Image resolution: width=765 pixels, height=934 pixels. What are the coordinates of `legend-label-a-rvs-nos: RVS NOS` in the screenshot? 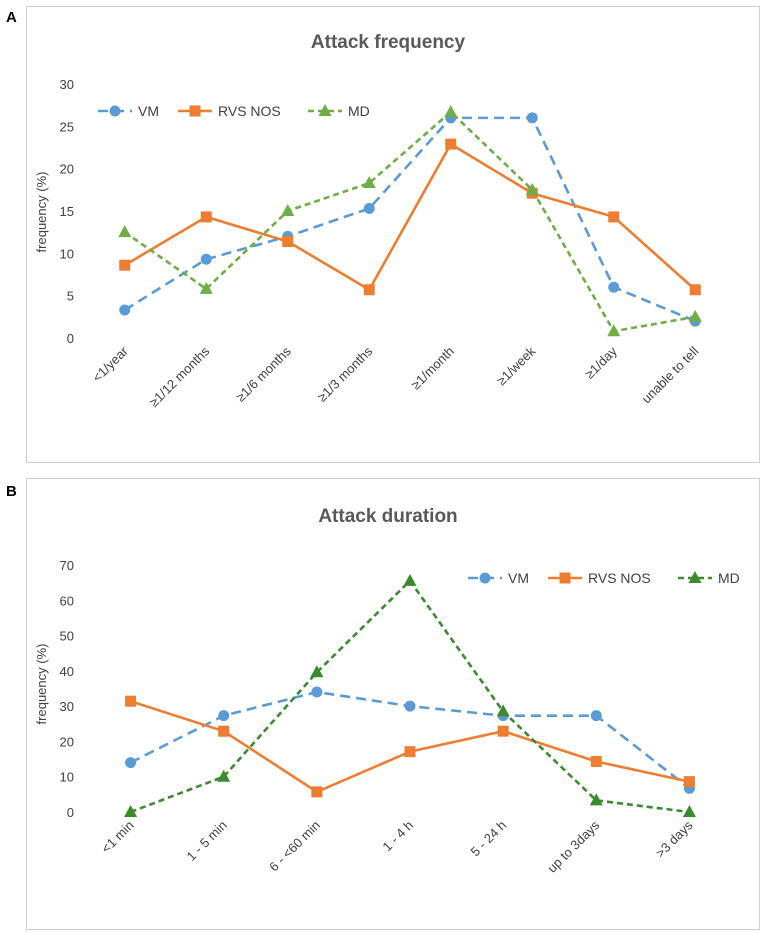 It's located at (249, 111).